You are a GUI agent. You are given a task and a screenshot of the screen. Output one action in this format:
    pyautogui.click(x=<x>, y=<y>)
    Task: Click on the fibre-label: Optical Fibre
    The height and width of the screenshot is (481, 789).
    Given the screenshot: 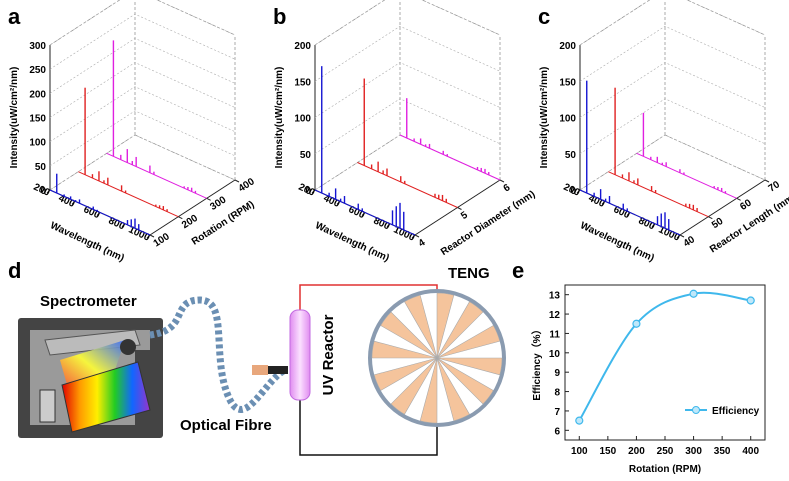 What is the action you would take?
    pyautogui.click(x=226, y=425)
    